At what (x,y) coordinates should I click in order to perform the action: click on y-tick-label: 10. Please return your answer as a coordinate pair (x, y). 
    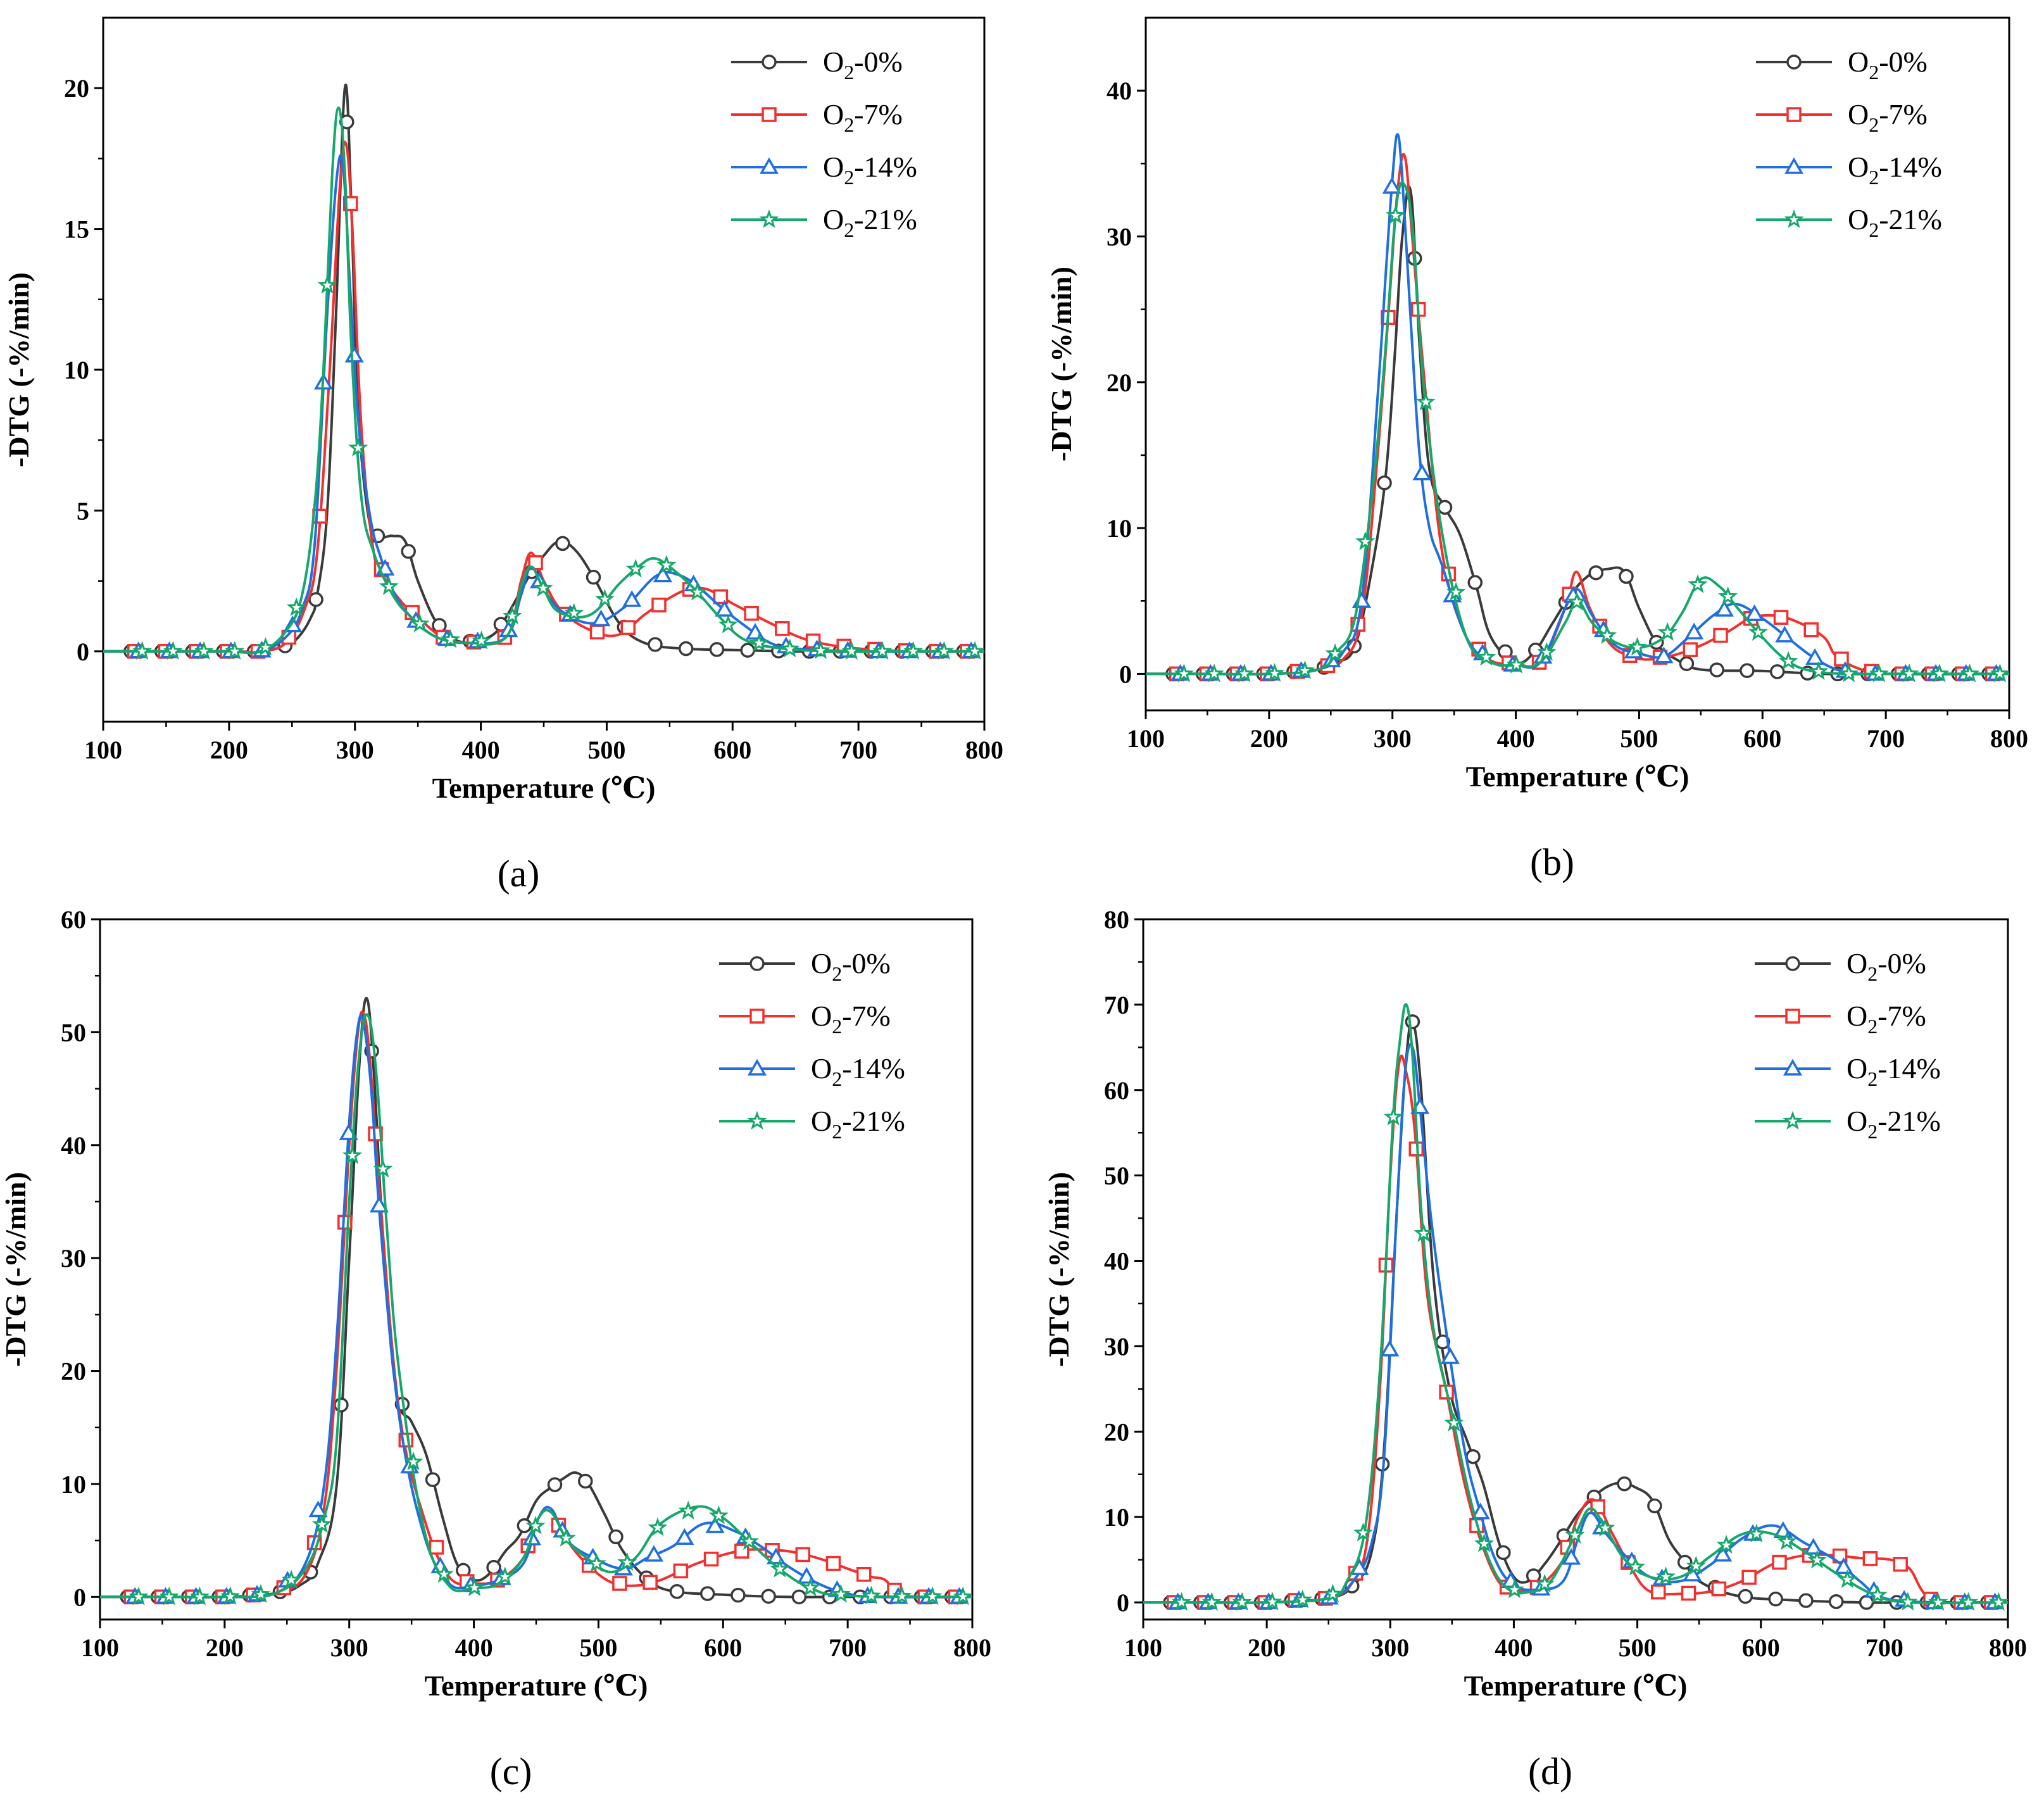
    Looking at the image, I should click on (73, 1485).